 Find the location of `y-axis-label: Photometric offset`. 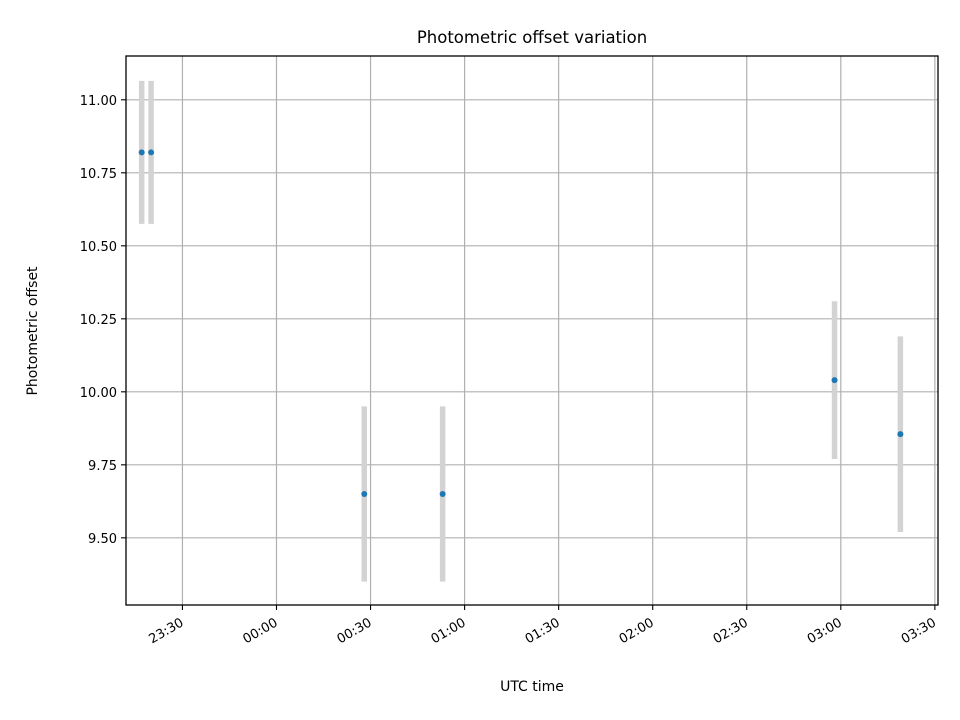

y-axis-label: Photometric offset is located at coordinates (33, 331).